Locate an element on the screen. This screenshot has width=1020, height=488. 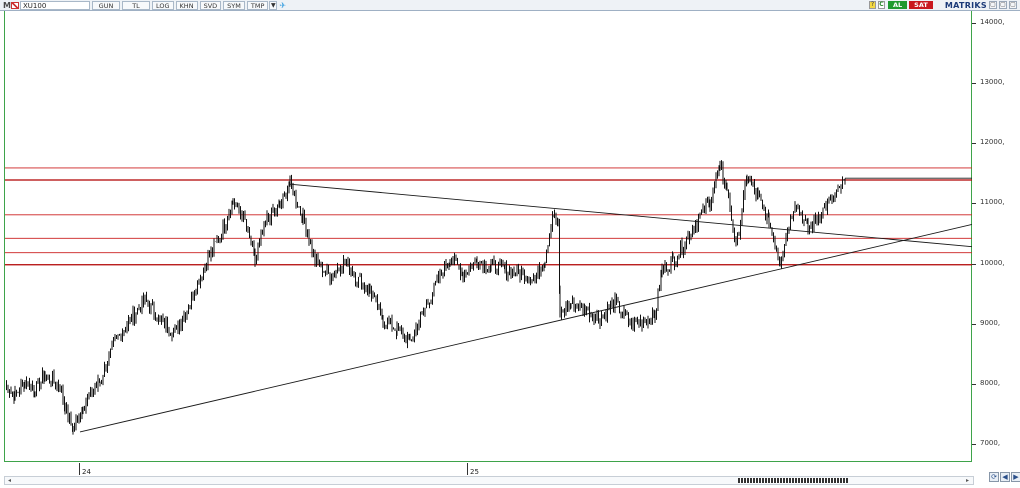
minimize-icon: ▢ is located at coordinates (993, 5).